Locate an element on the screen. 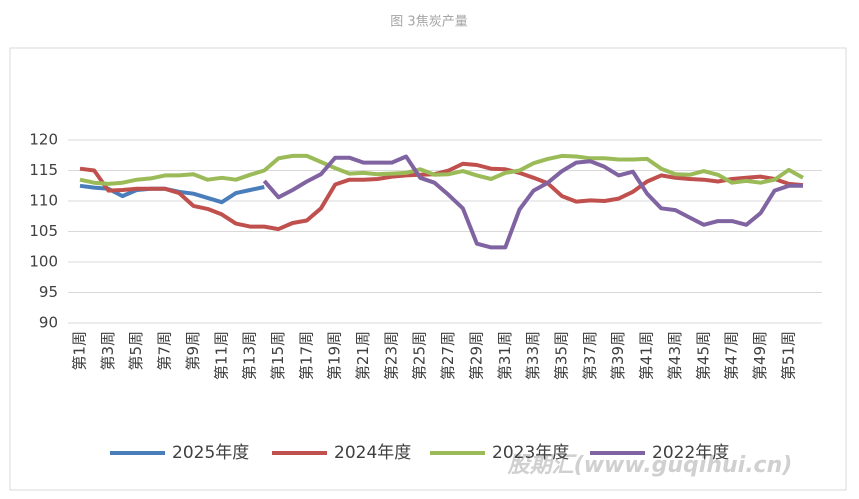  x-tick-label: 第1周 is located at coordinates (80, 351).